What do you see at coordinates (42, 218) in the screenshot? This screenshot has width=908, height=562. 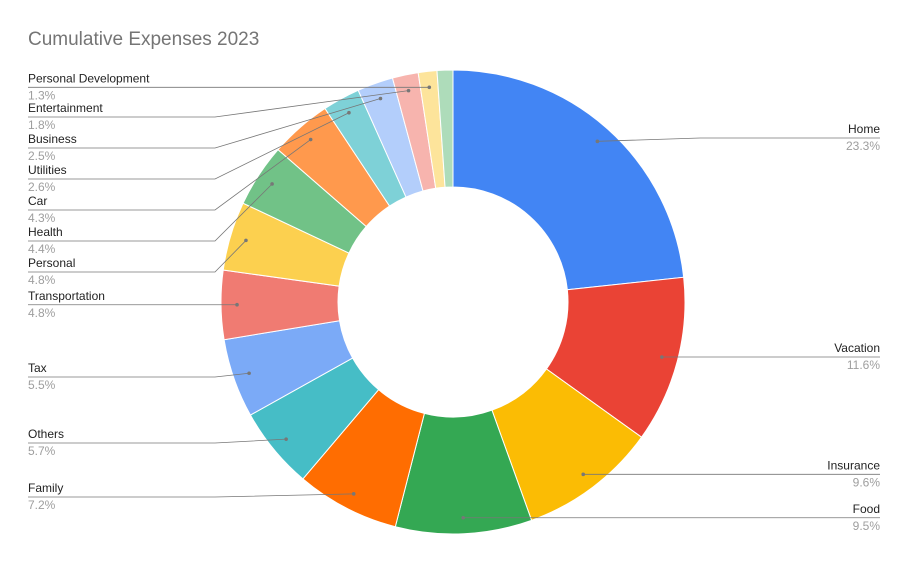 I see `value-label: 4.3%` at bounding box center [42, 218].